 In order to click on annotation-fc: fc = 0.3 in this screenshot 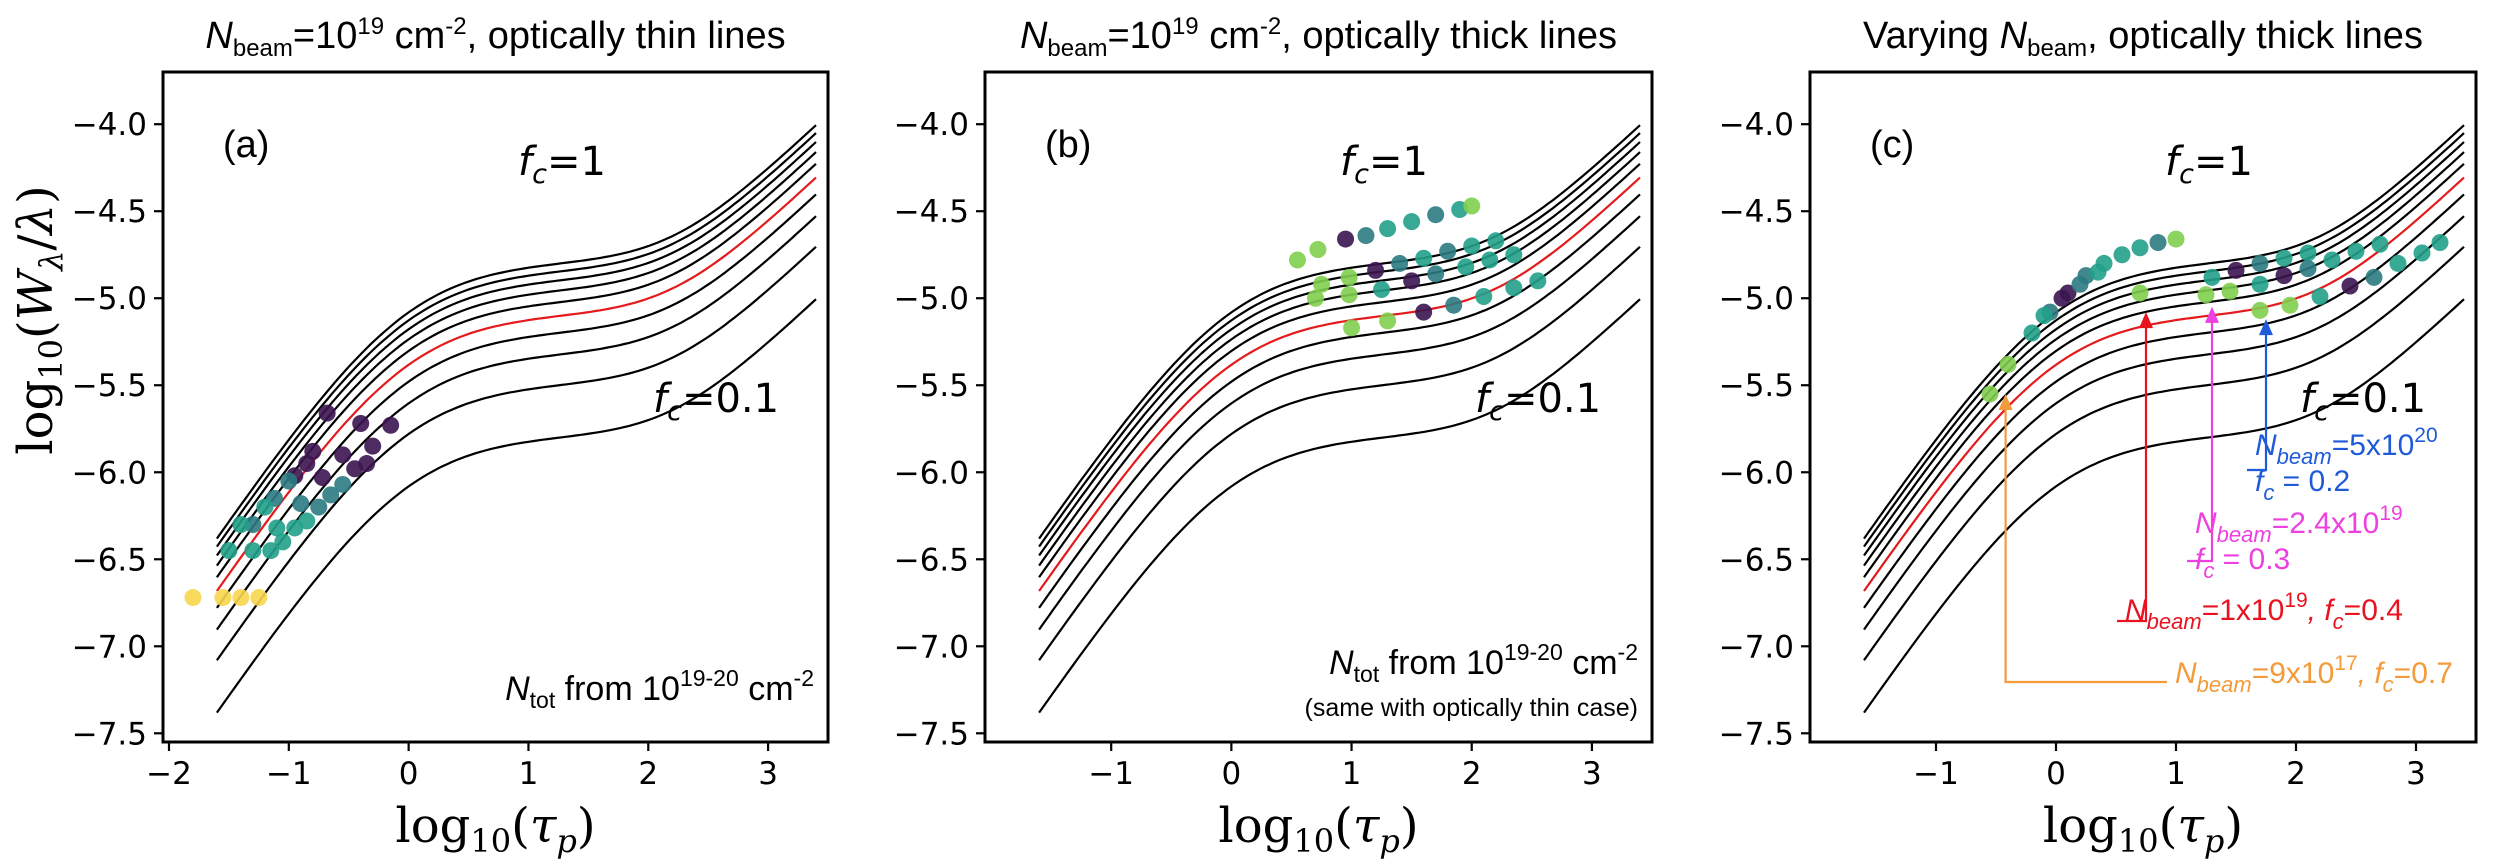, I will do `click(2242, 563)`.